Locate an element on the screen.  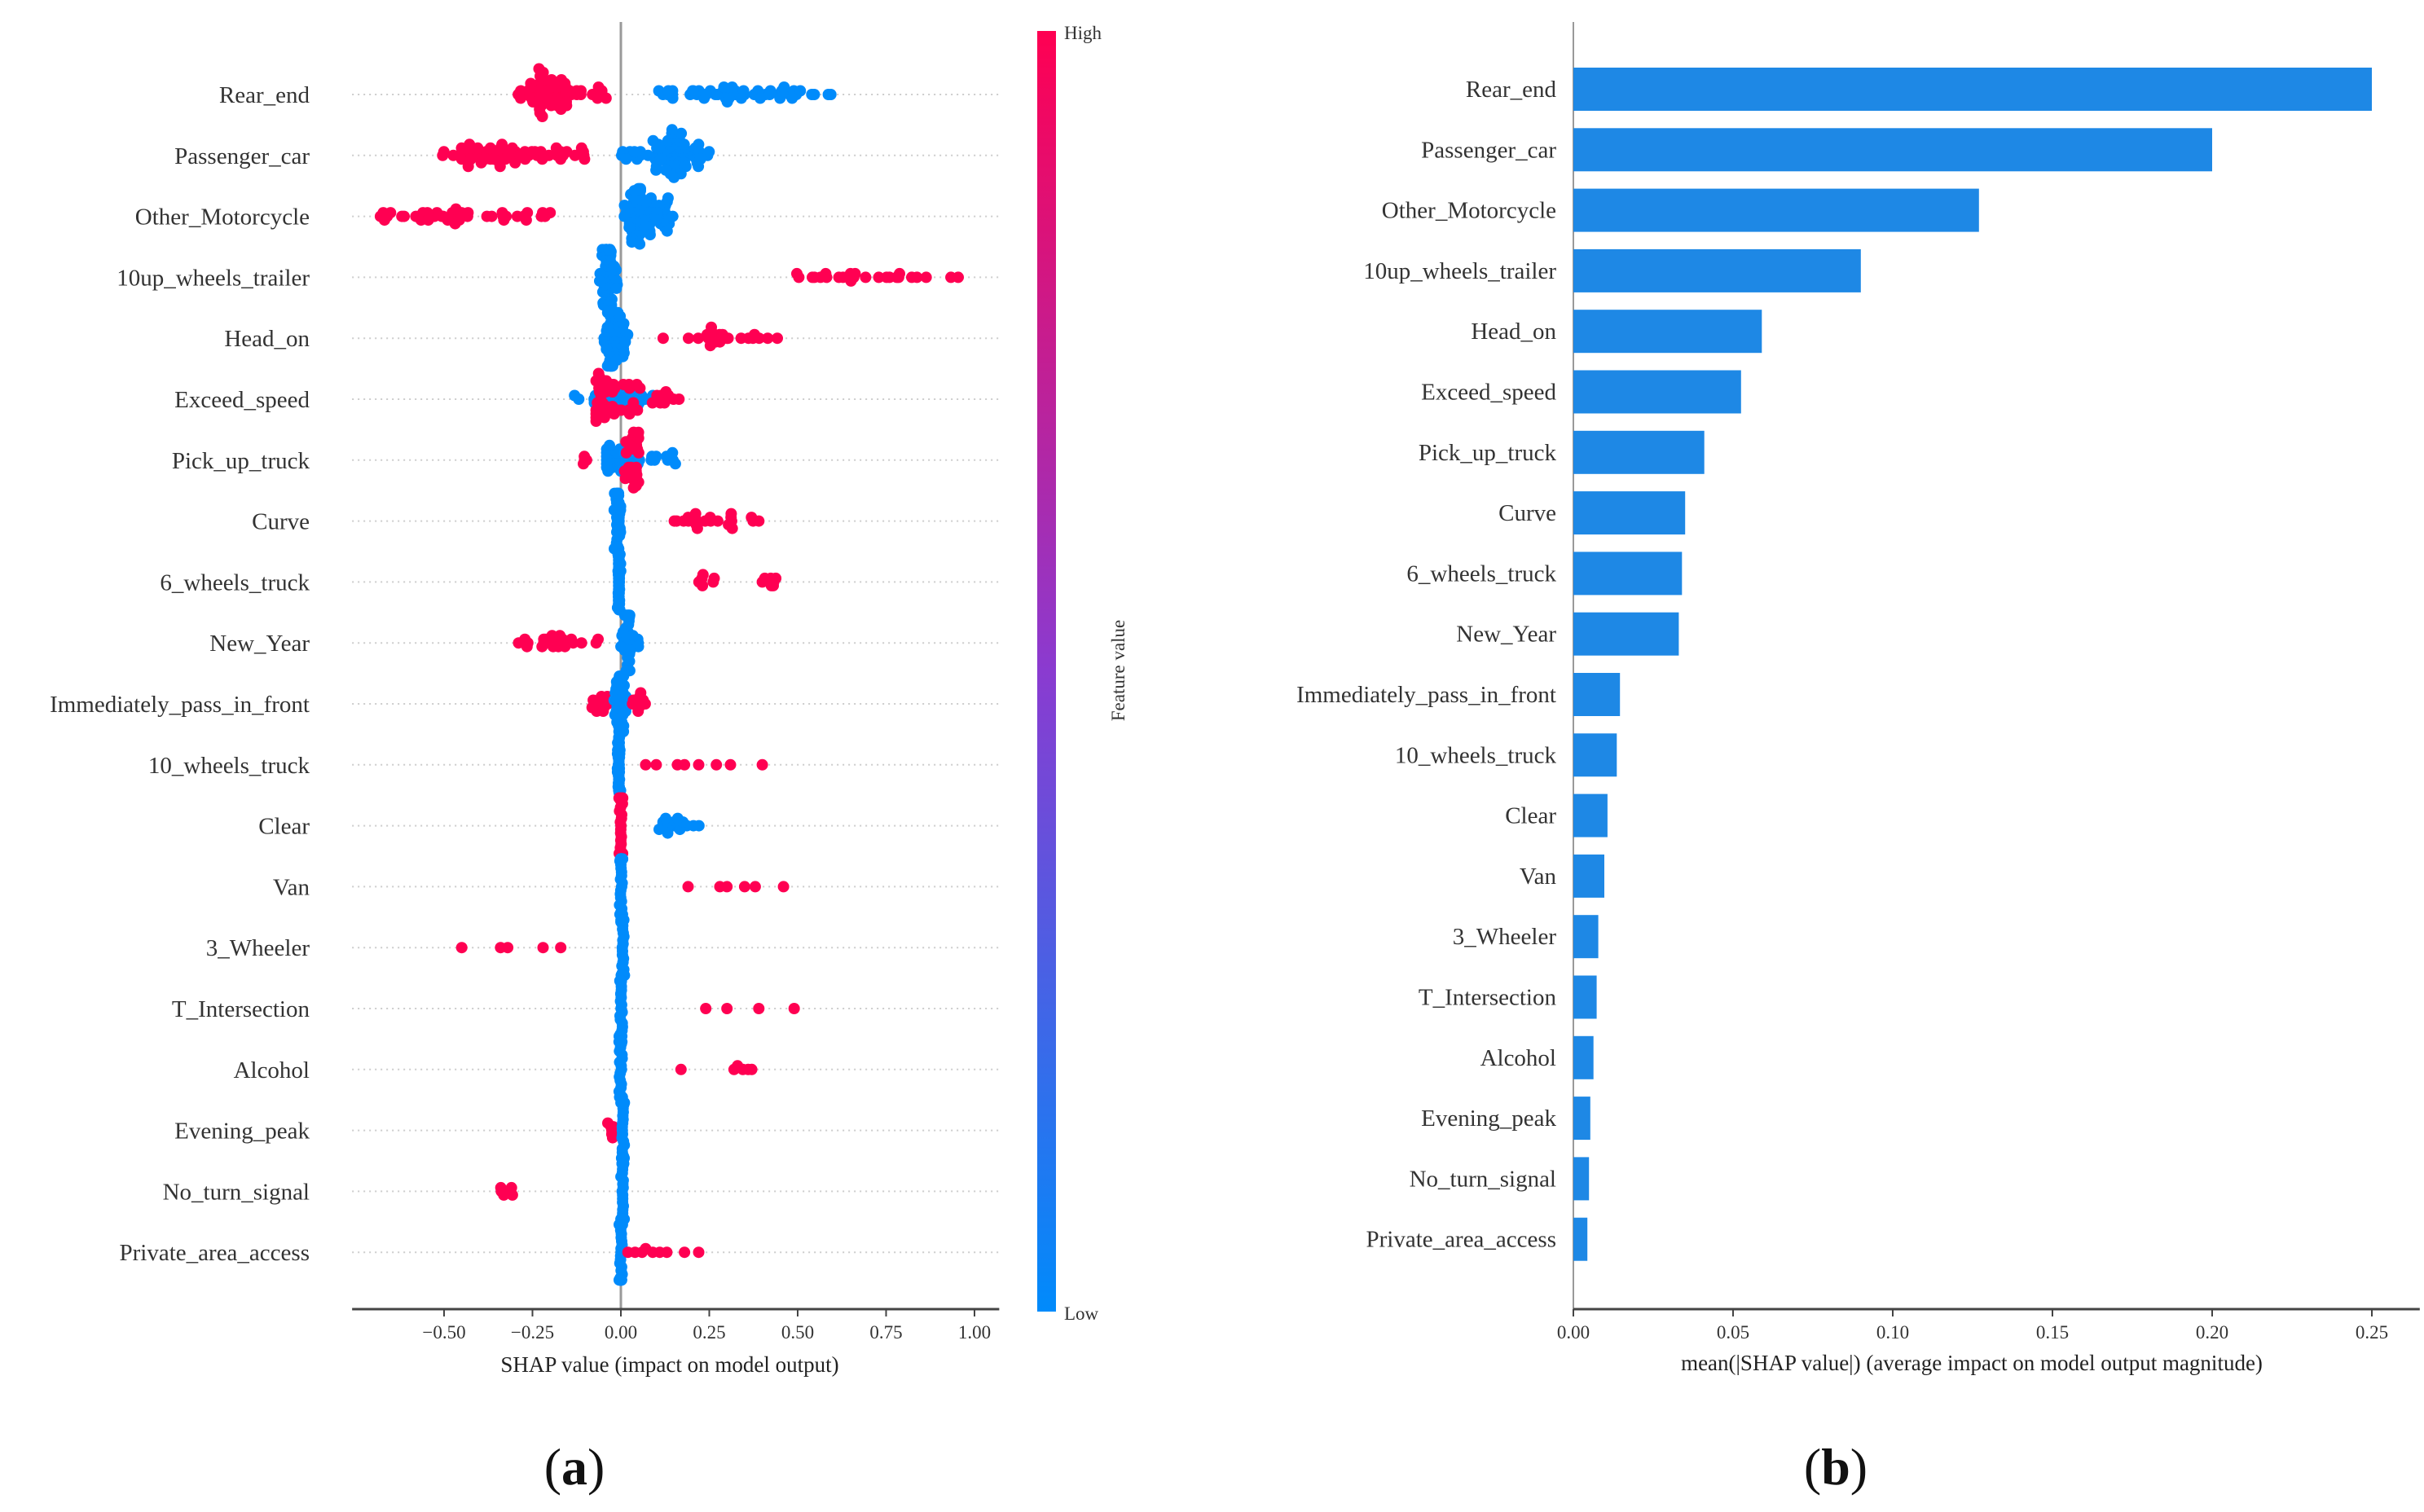
feature-label: 10_wheels_truck is located at coordinates (229, 766).